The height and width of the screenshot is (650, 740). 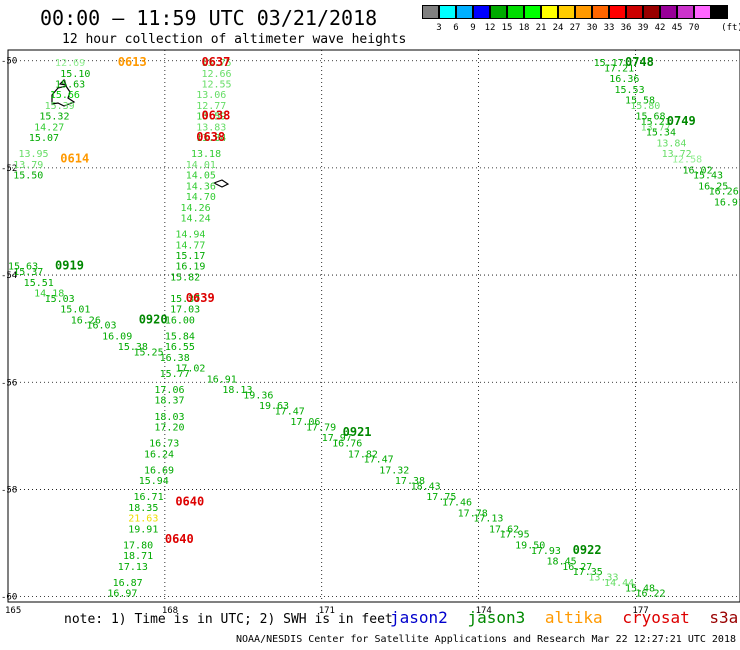 I want to click on wave-height-value: 17.06, so click(x=169, y=390).